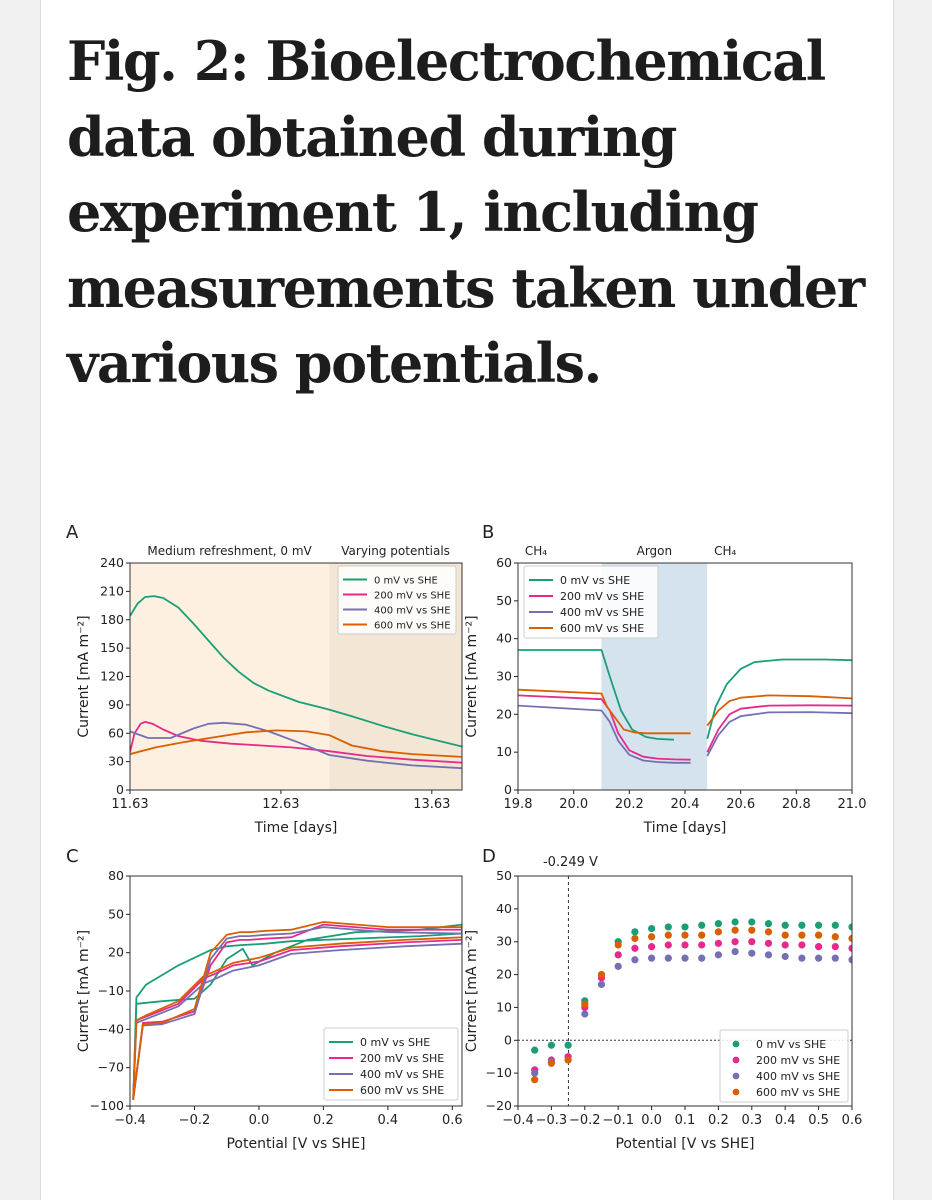  Describe the element at coordinates (504, 875) in the screenshot. I see `panel-d-ytick-label: 50` at that location.